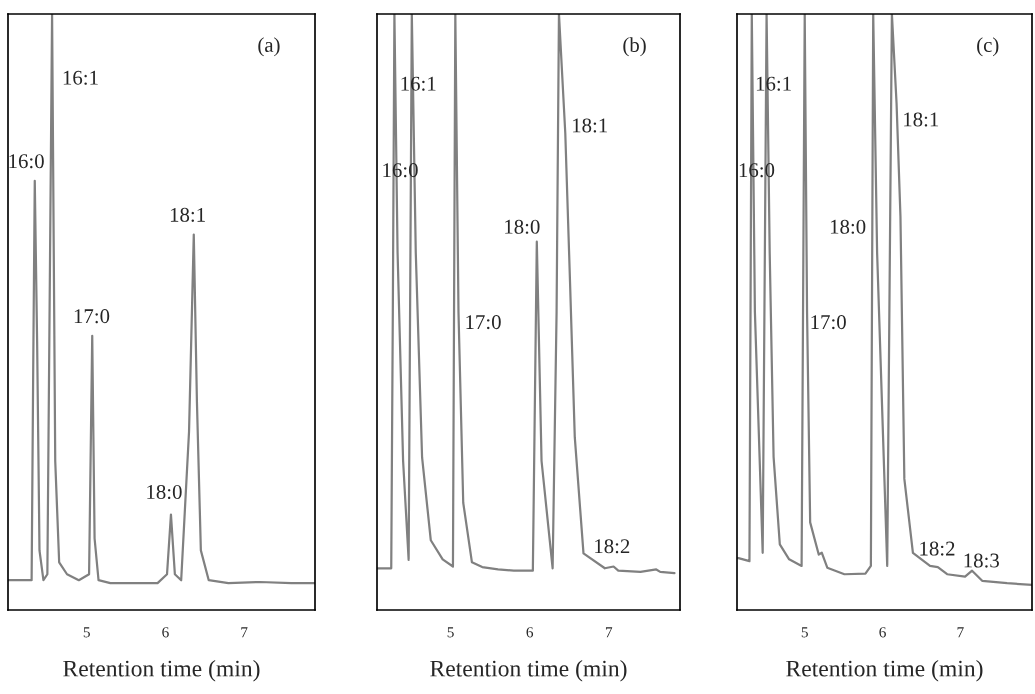  Describe the element at coordinates (981, 560) in the screenshot. I see `annotation: 18:3` at that location.